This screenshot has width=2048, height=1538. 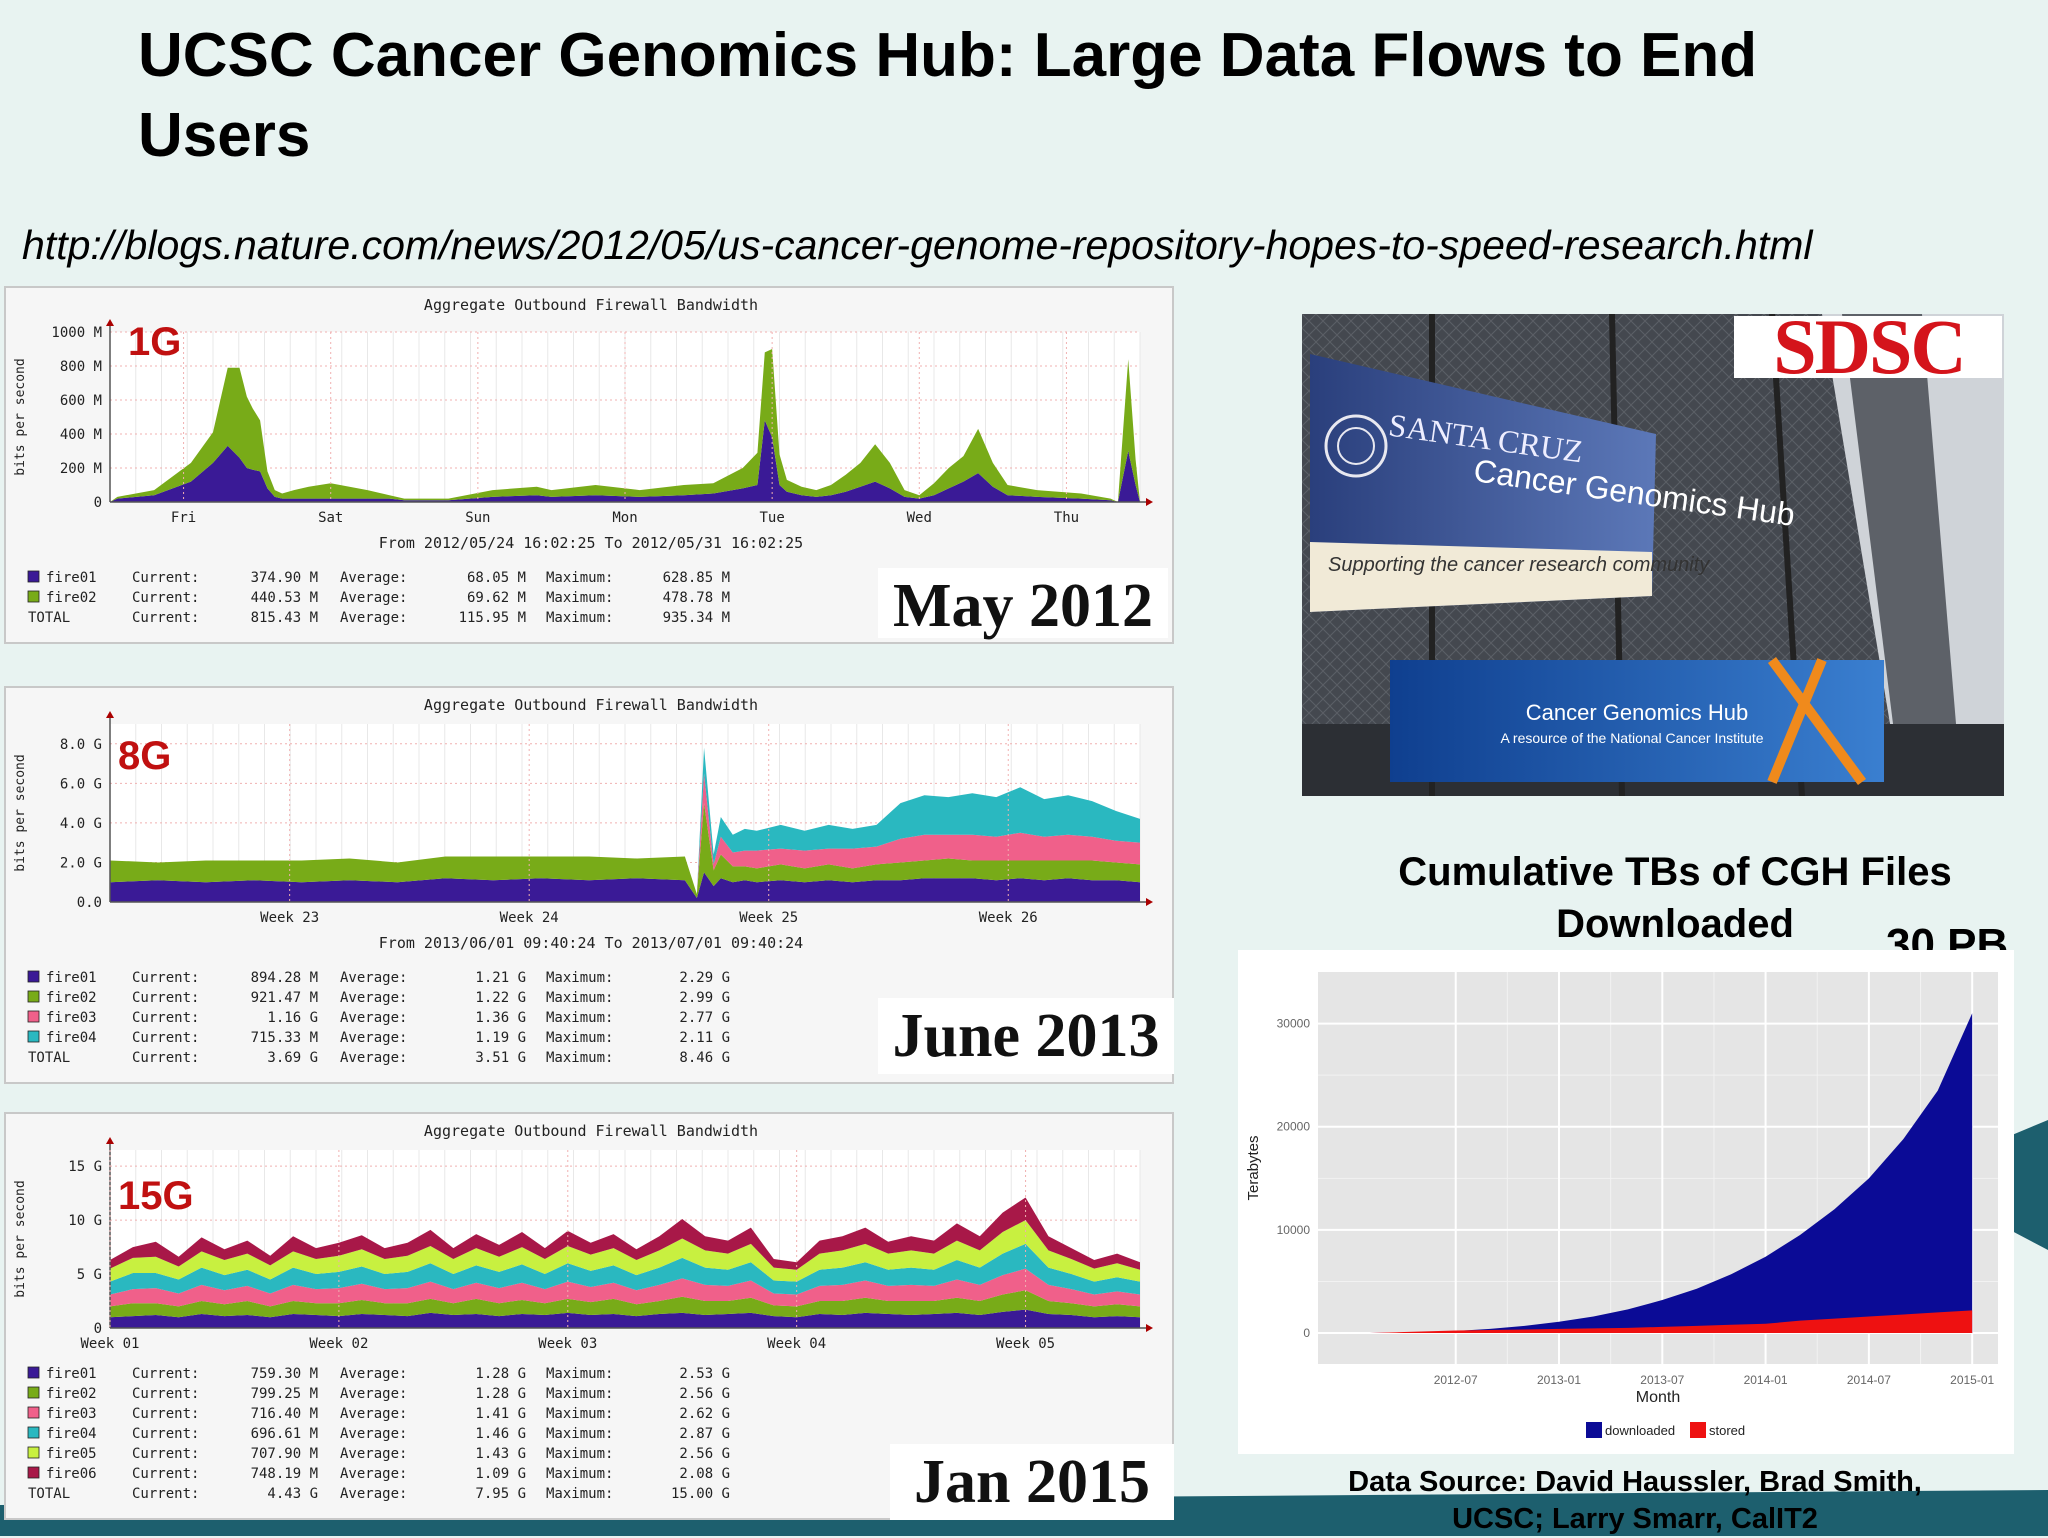 What do you see at coordinates (1869, 1380) in the screenshot?
I see `x-tick-label: 2014-07` at bounding box center [1869, 1380].